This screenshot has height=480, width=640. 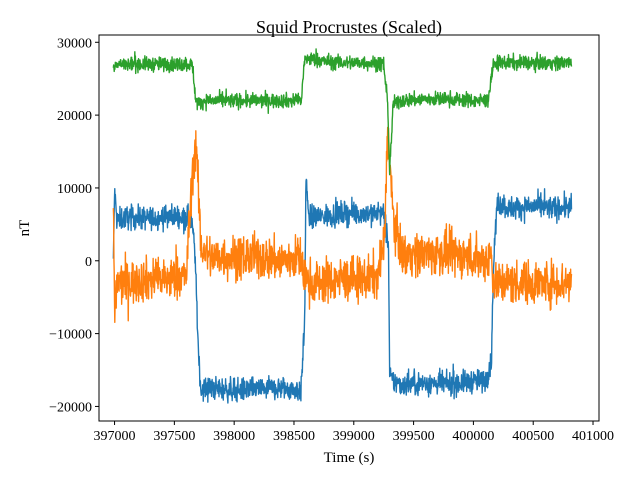 I want to click on y-tick-label: 0, so click(x=88, y=262).